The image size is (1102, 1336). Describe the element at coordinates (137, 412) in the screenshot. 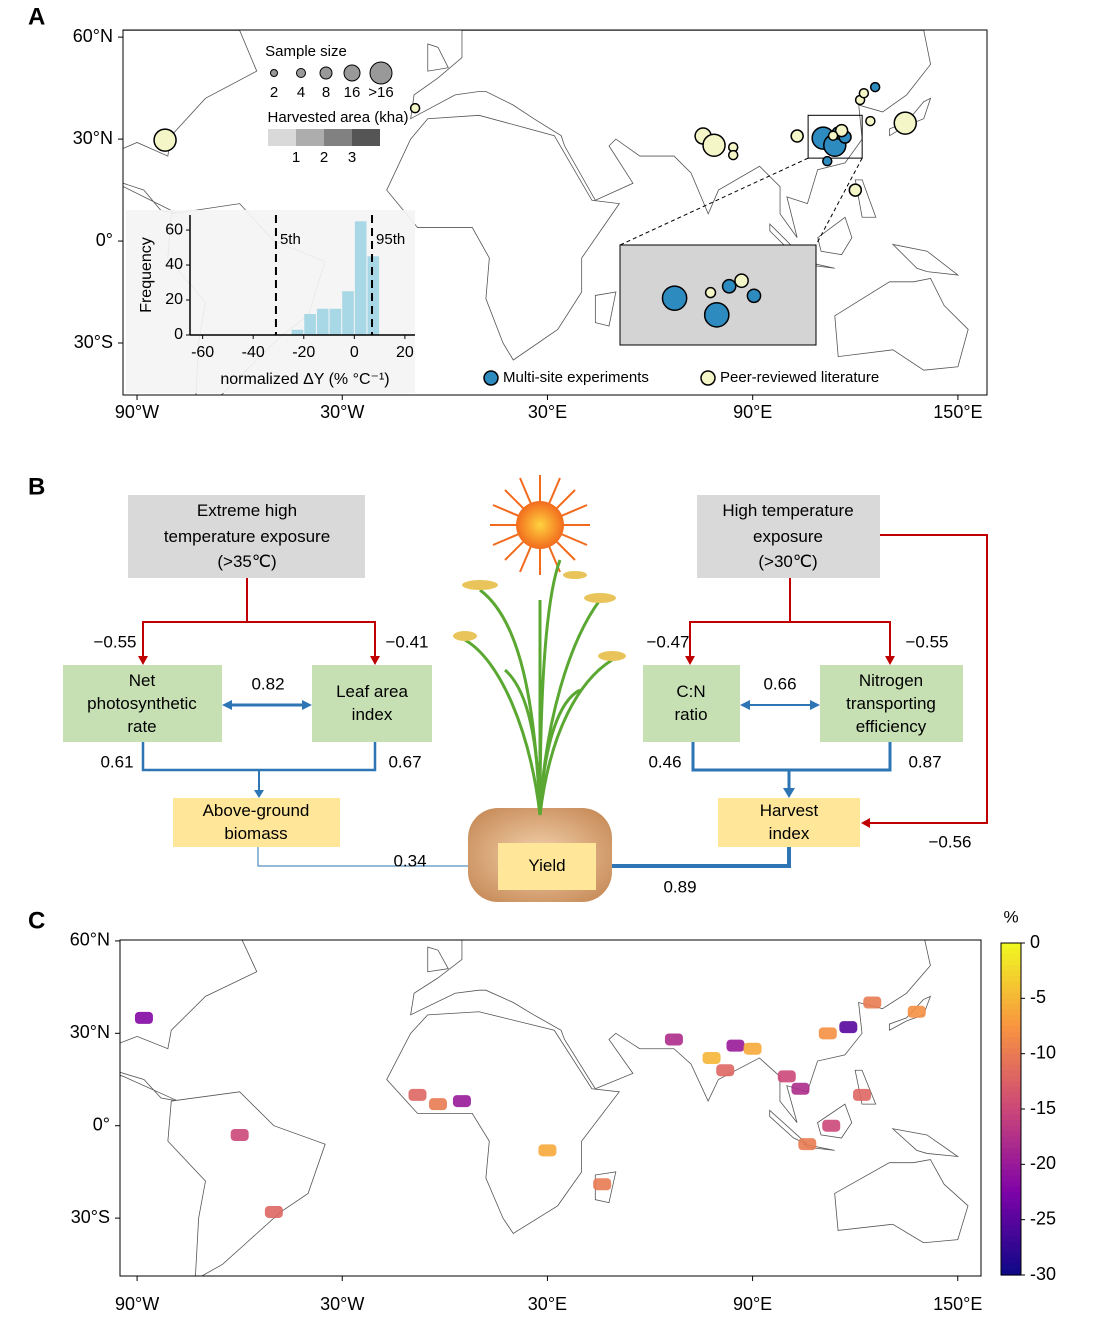

I see `x-tick-label: 90°W` at that location.